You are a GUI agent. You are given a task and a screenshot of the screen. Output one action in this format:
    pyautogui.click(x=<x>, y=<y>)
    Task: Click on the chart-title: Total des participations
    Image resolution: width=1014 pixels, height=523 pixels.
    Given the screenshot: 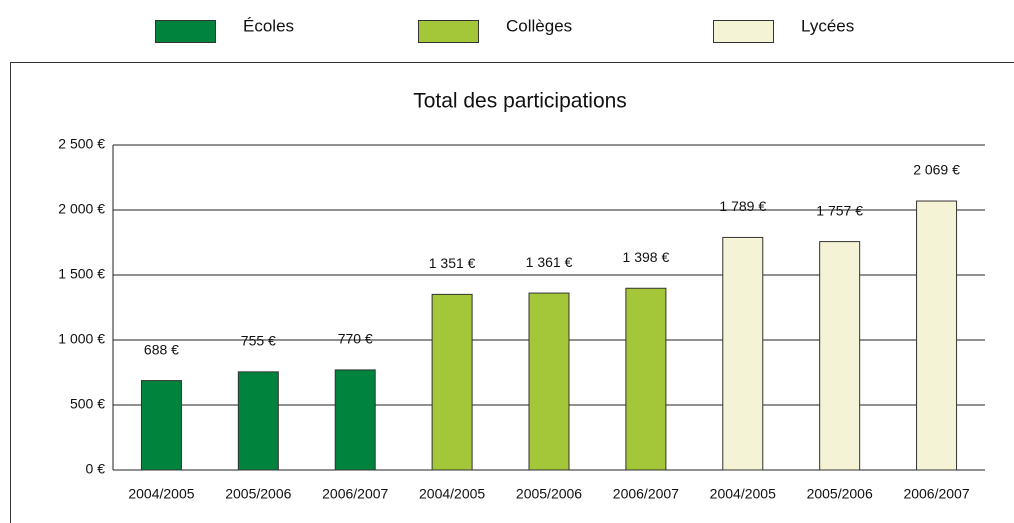 What is the action you would take?
    pyautogui.click(x=520, y=101)
    